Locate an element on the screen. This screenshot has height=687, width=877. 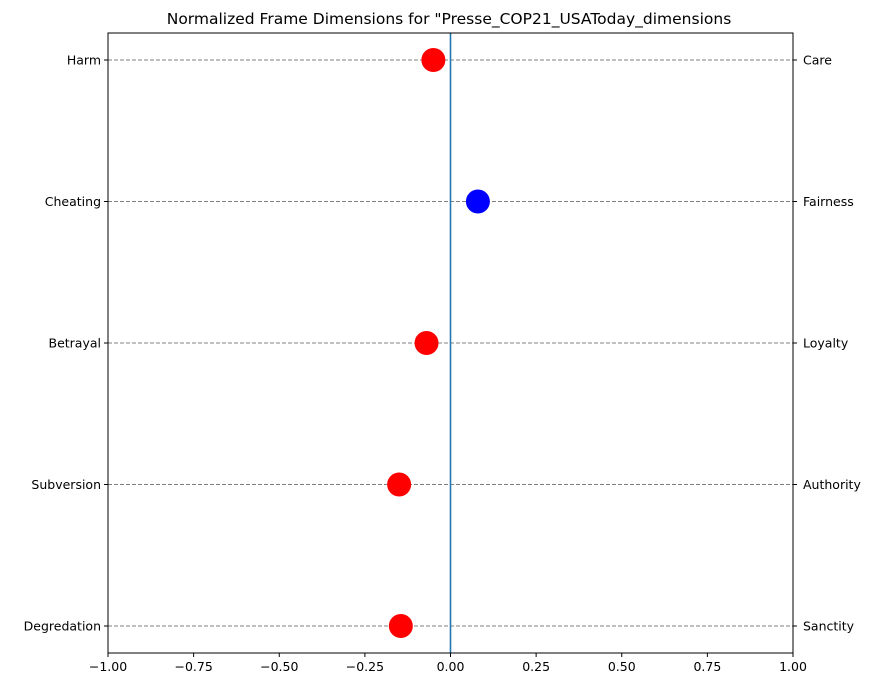
right-axis-labels: Care Fairness Loyalty Authority Sanctity is located at coordinates (827, 343).